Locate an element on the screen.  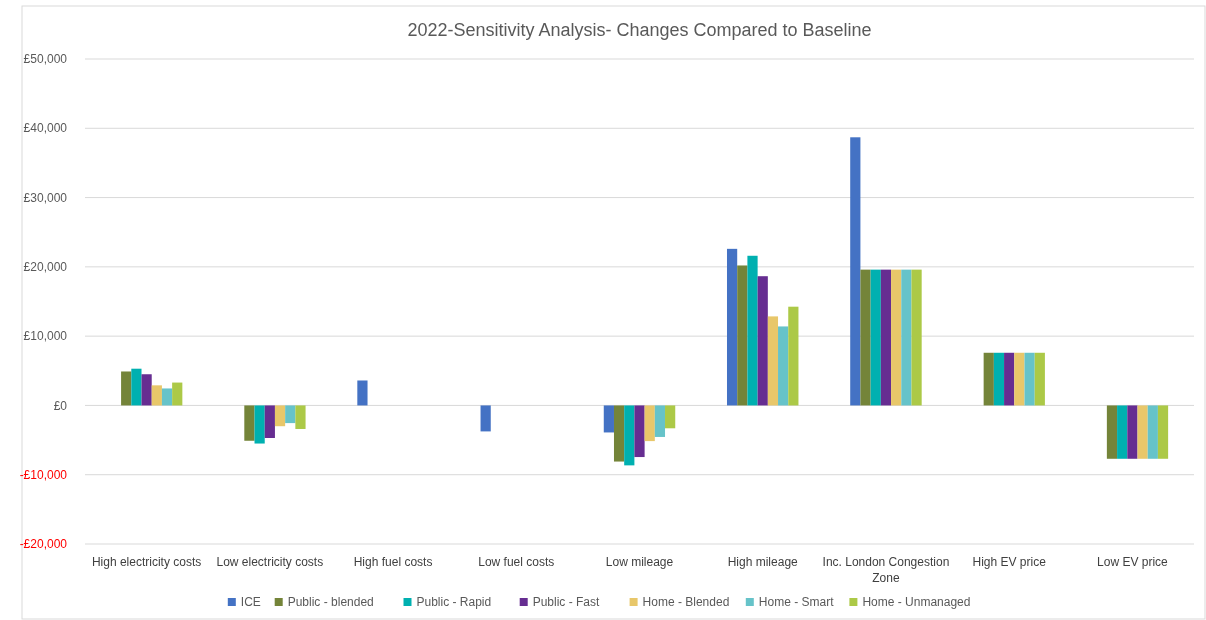
legend-label: Home - Smart is located at coordinates (796, 602).